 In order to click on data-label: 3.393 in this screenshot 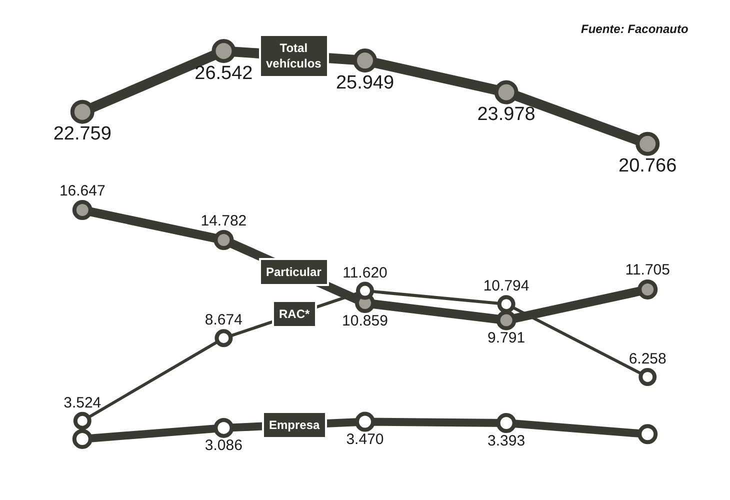, I will do `click(507, 441)`.